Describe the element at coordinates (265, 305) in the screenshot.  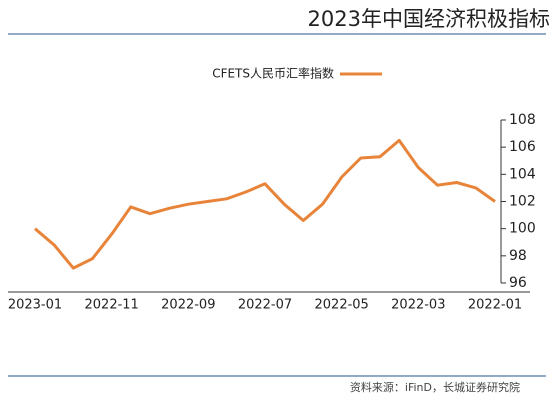
I see `x-tick-label: 2022-07` at that location.